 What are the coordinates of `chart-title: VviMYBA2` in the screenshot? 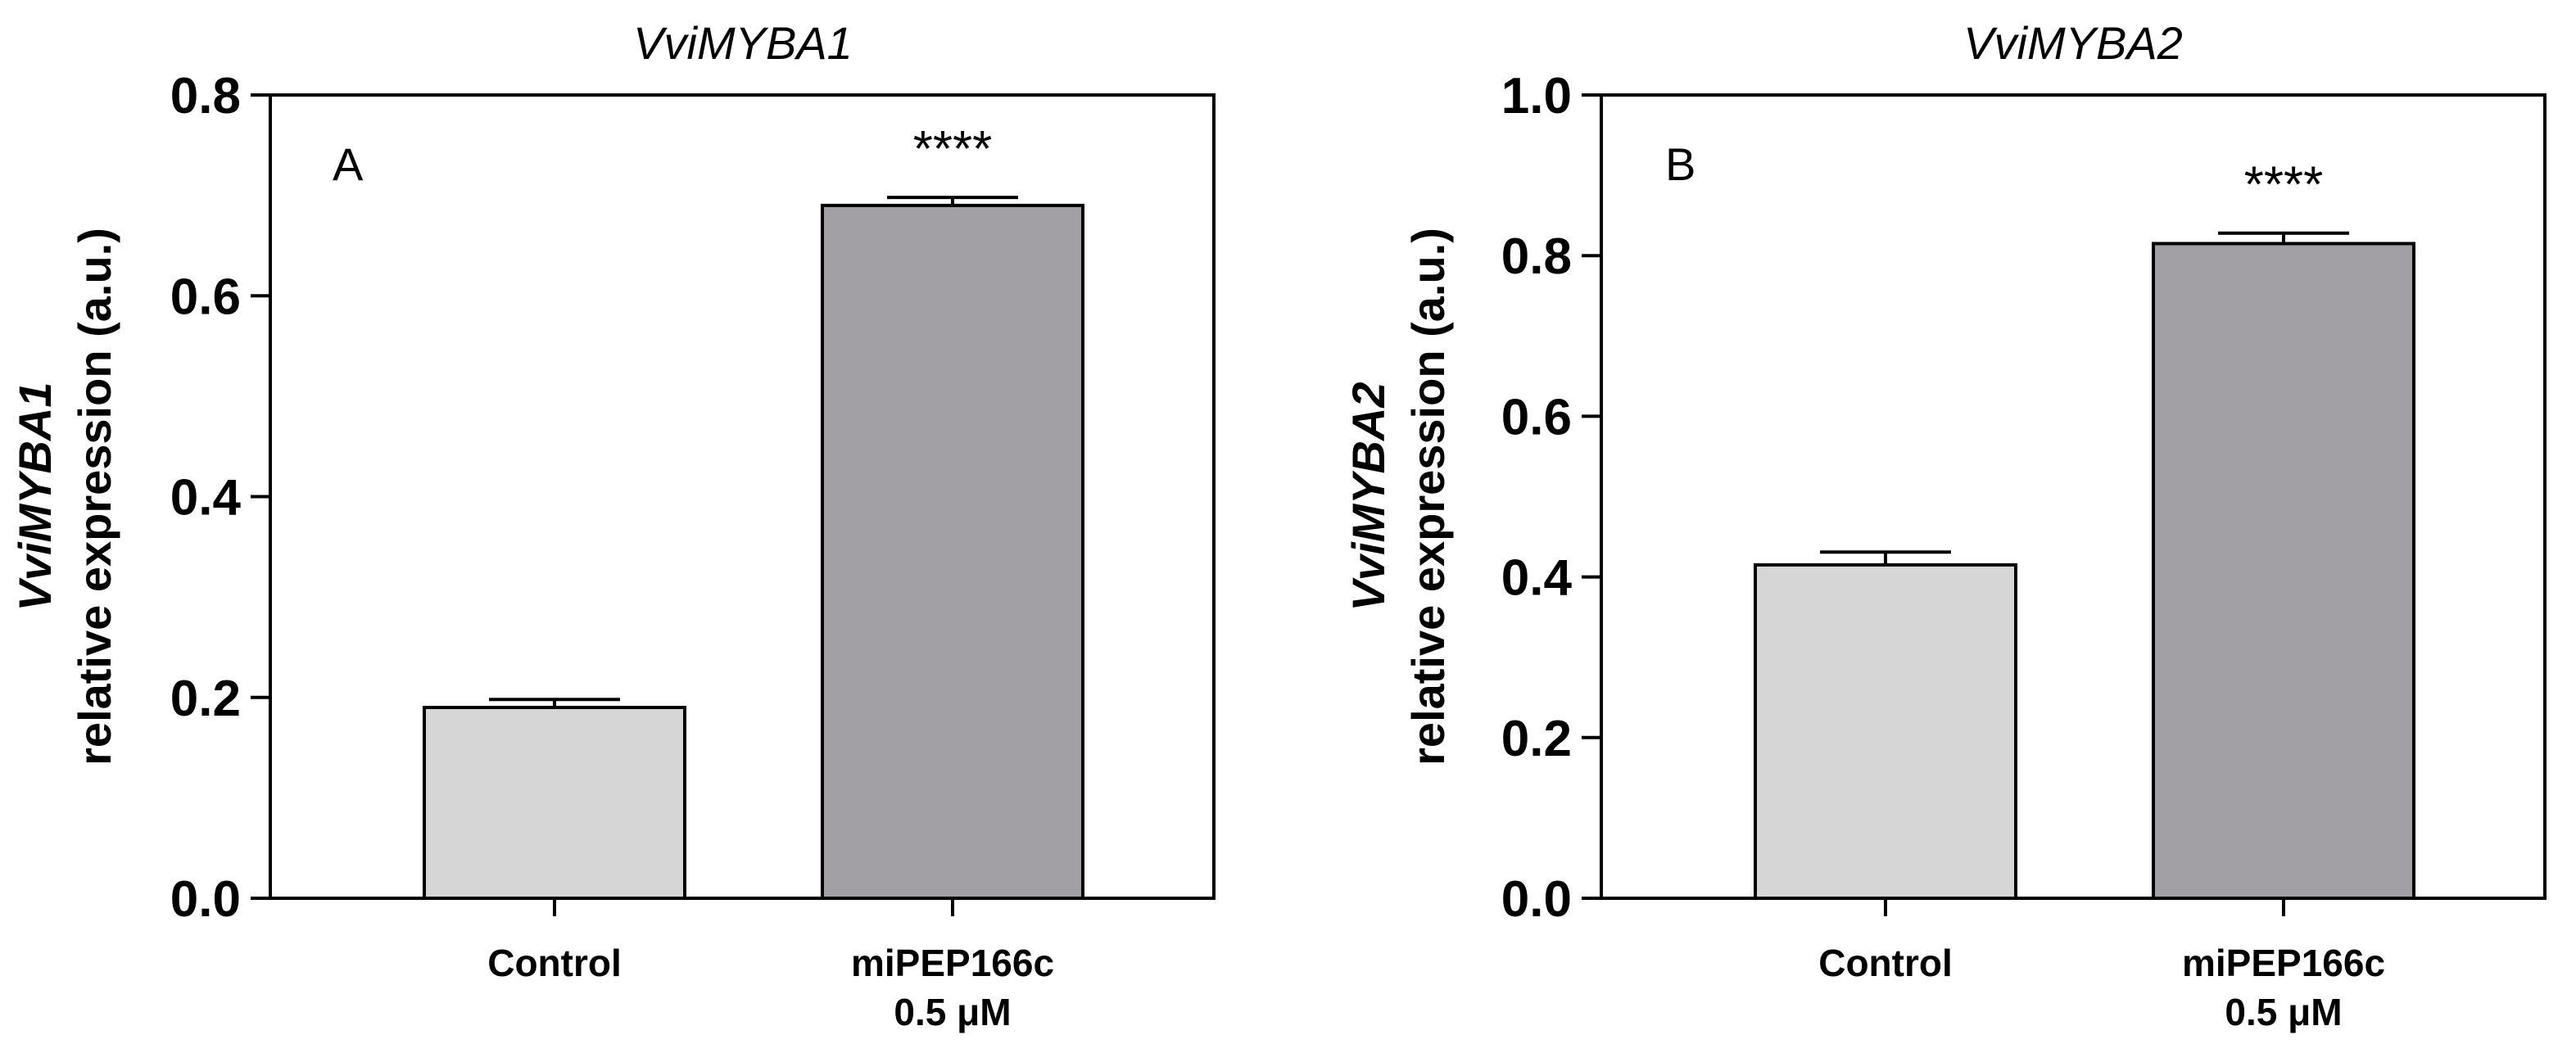 It's located at (2073, 43).